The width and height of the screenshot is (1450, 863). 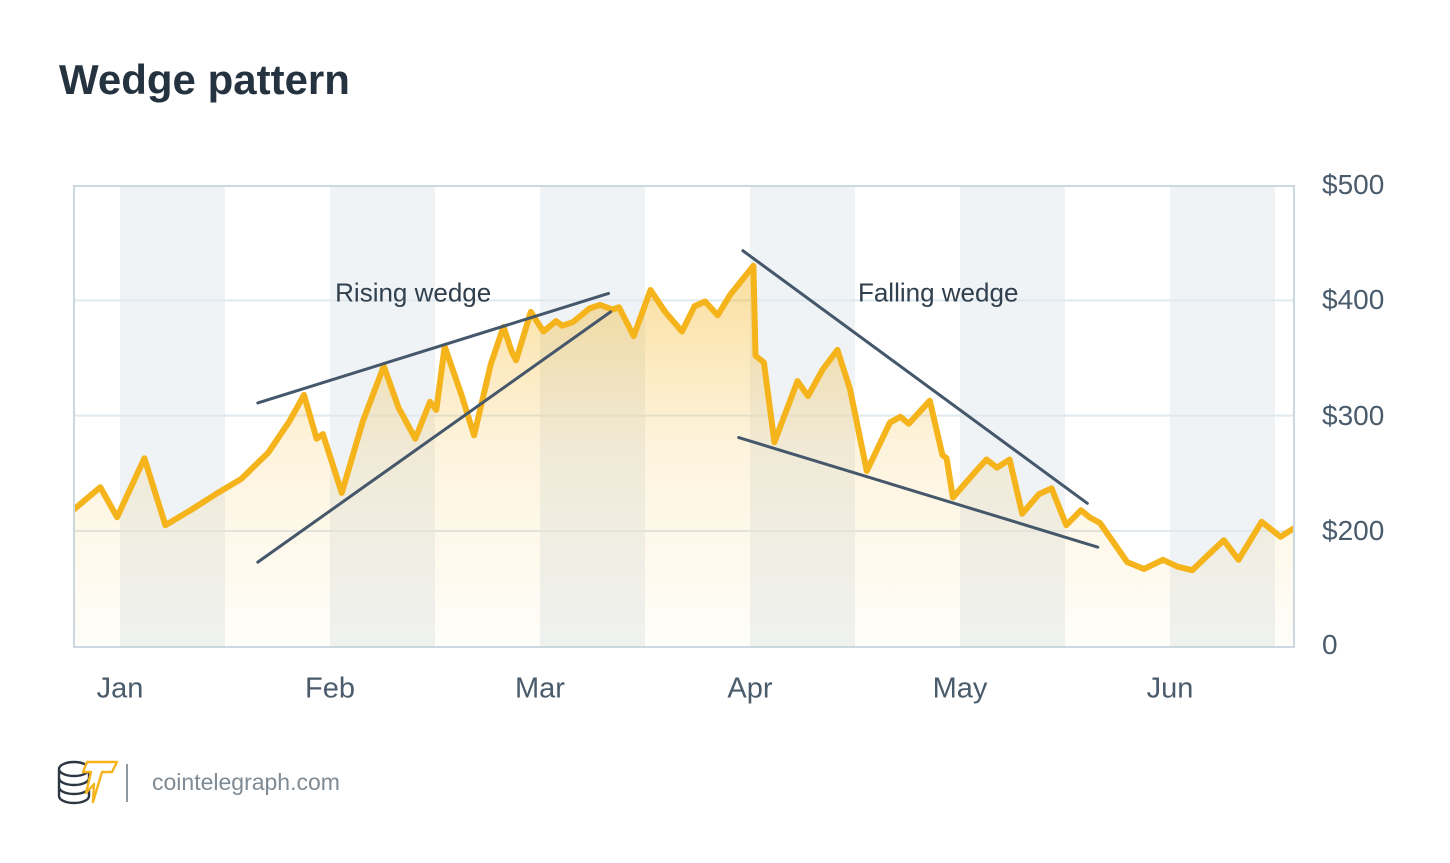 I want to click on x-tick-label: Jun, so click(x=1170, y=688).